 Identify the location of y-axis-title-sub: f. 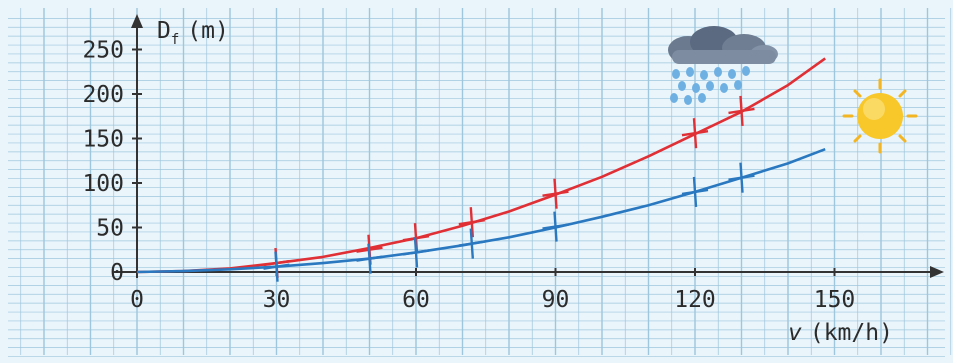
(175, 40).